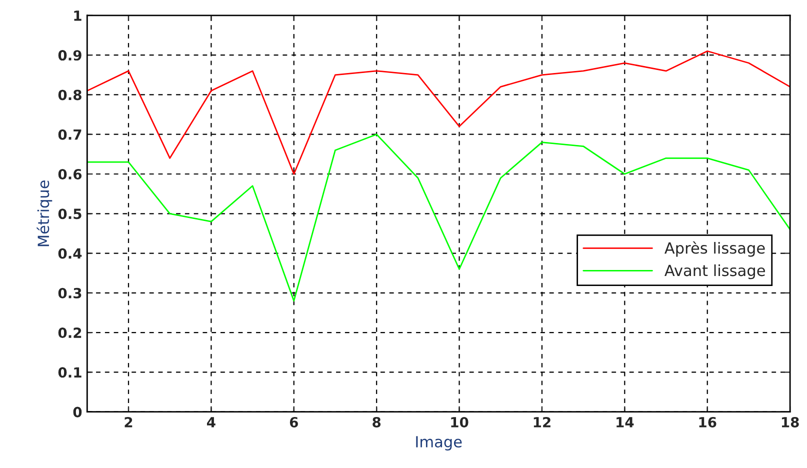 This screenshot has width=807, height=468. What do you see at coordinates (70, 253) in the screenshot?
I see `y-tick-label: 0.4` at bounding box center [70, 253].